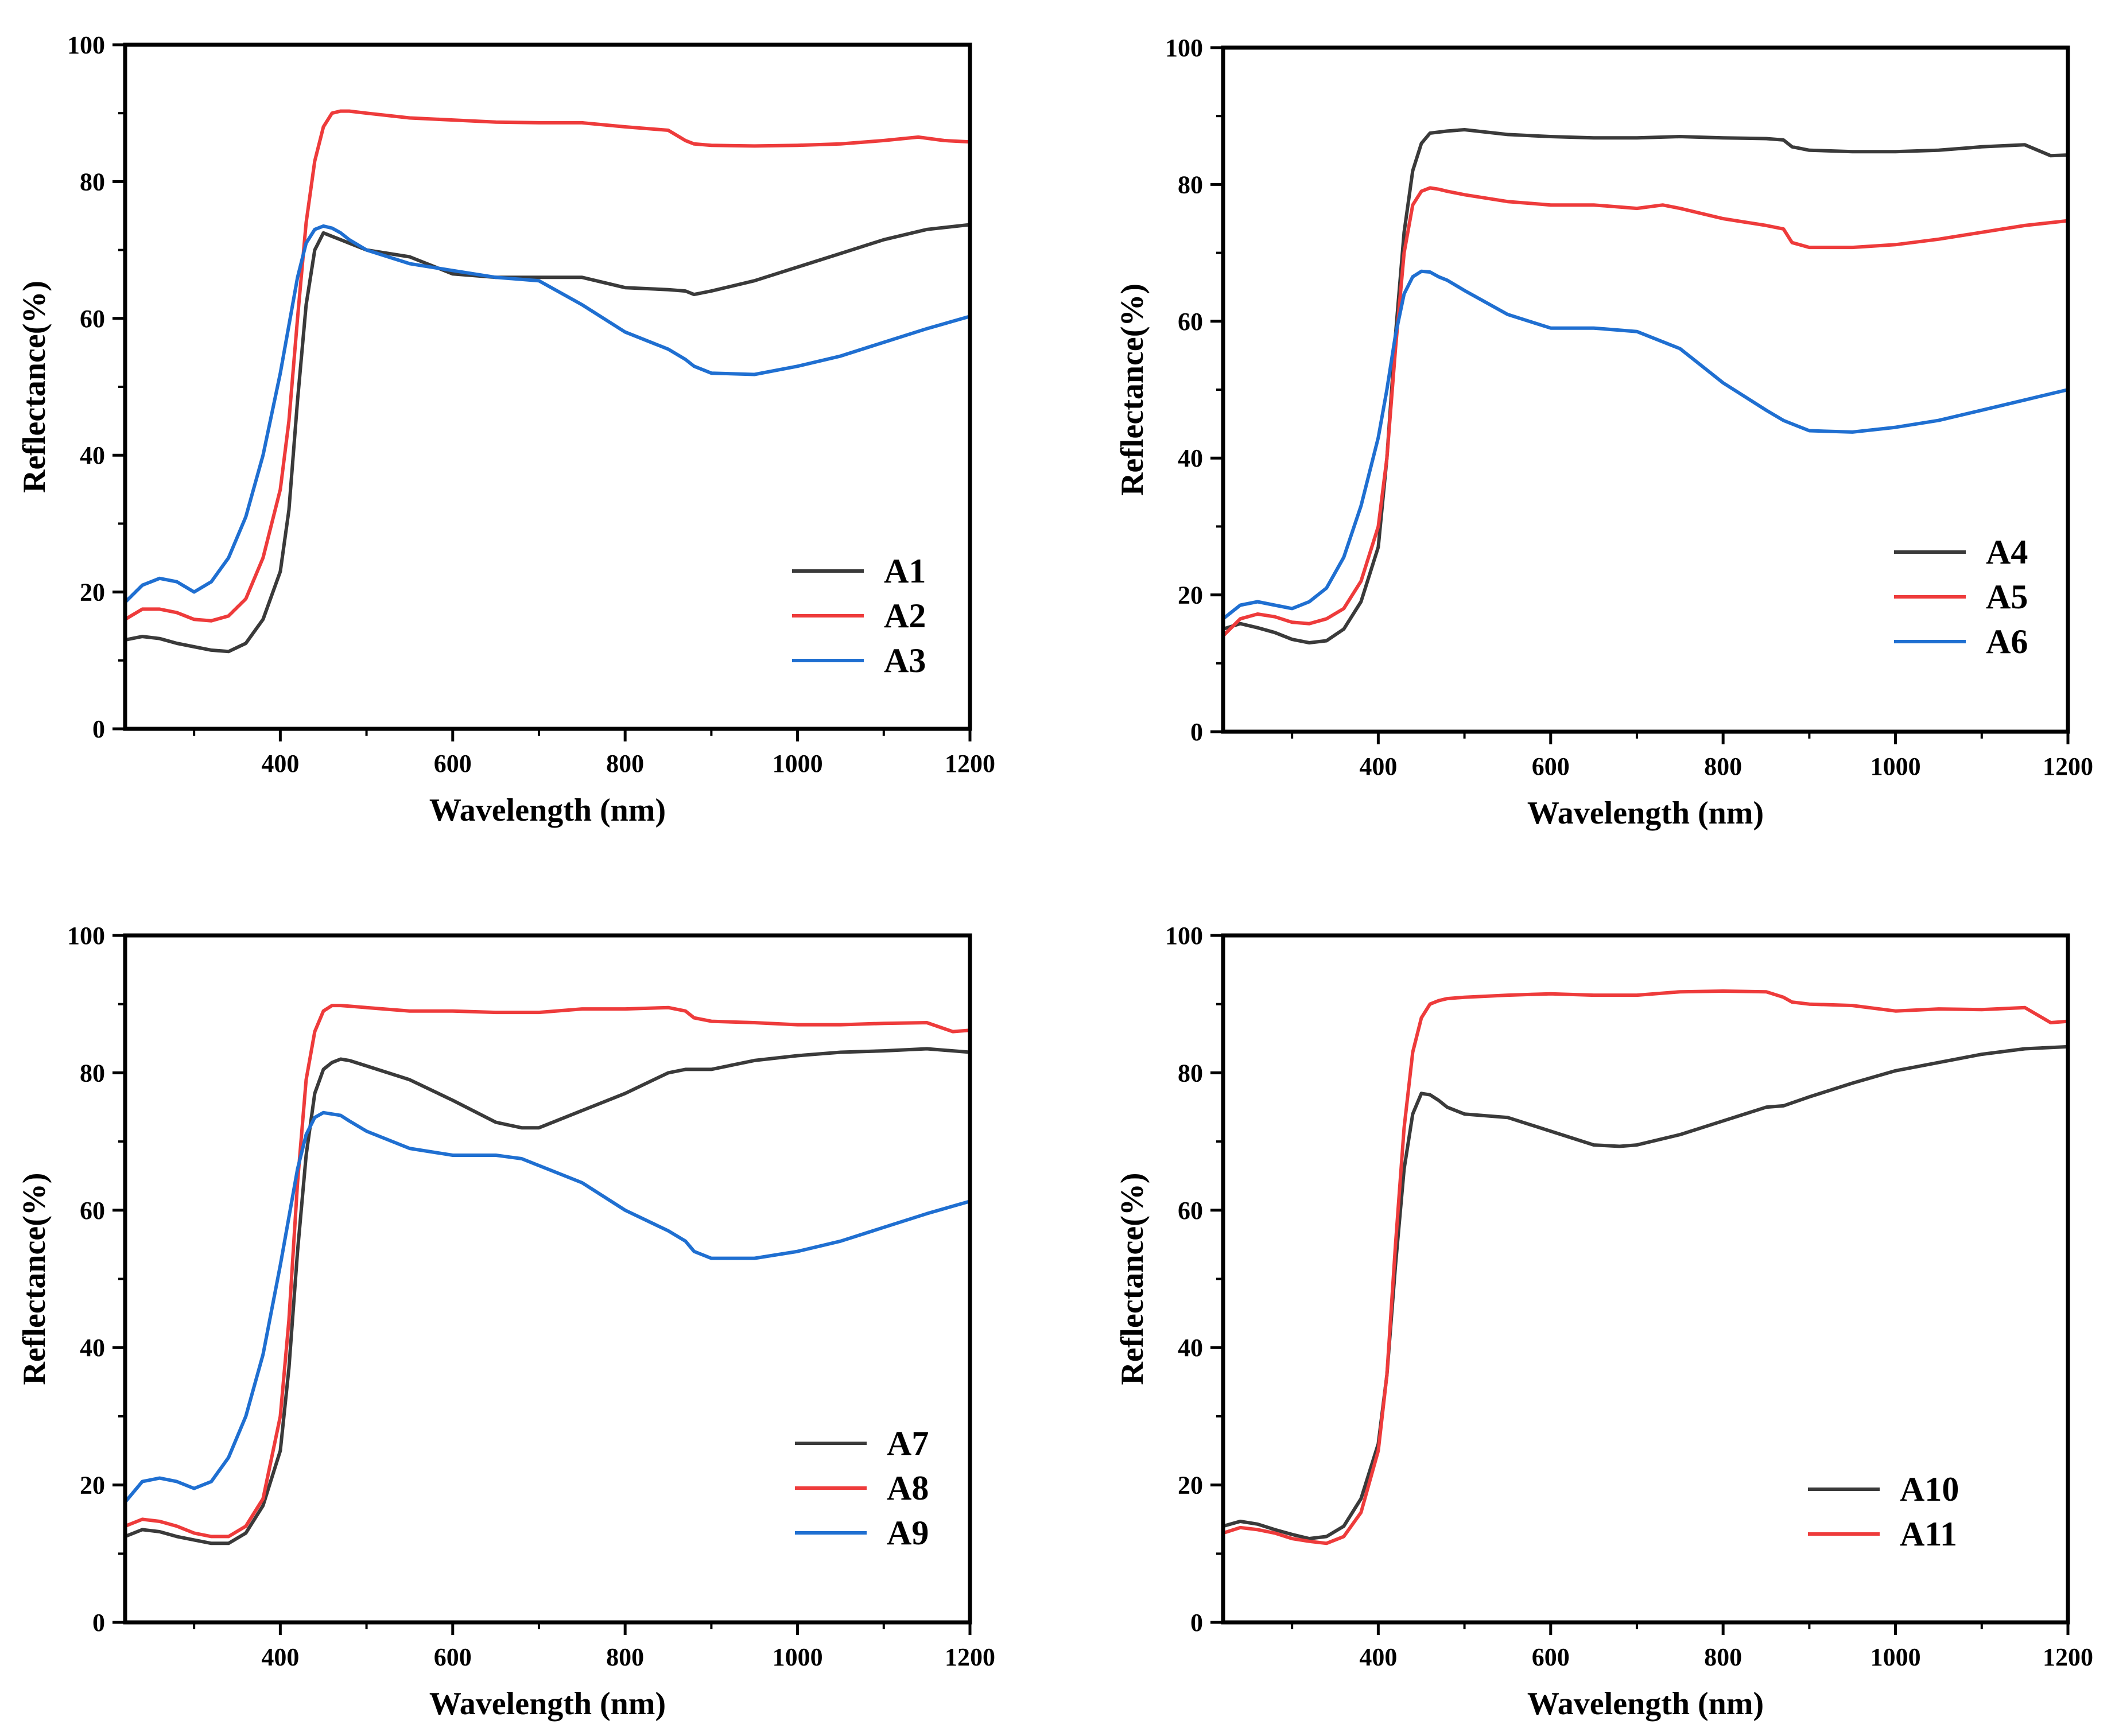 This screenshot has height=1736, width=2115. What do you see at coordinates (547, 414) in the screenshot?
I see `series-line-a3` at bounding box center [547, 414].